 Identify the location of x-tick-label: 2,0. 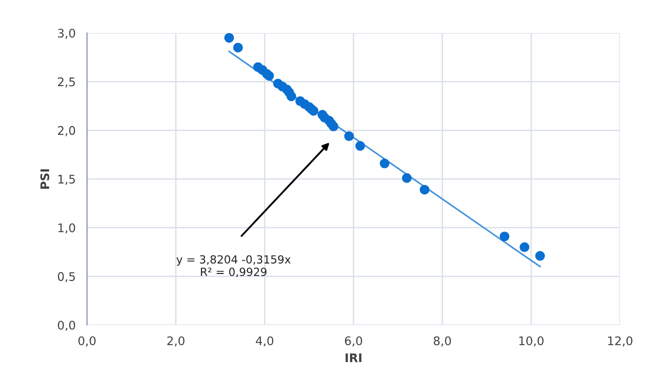
(175, 341).